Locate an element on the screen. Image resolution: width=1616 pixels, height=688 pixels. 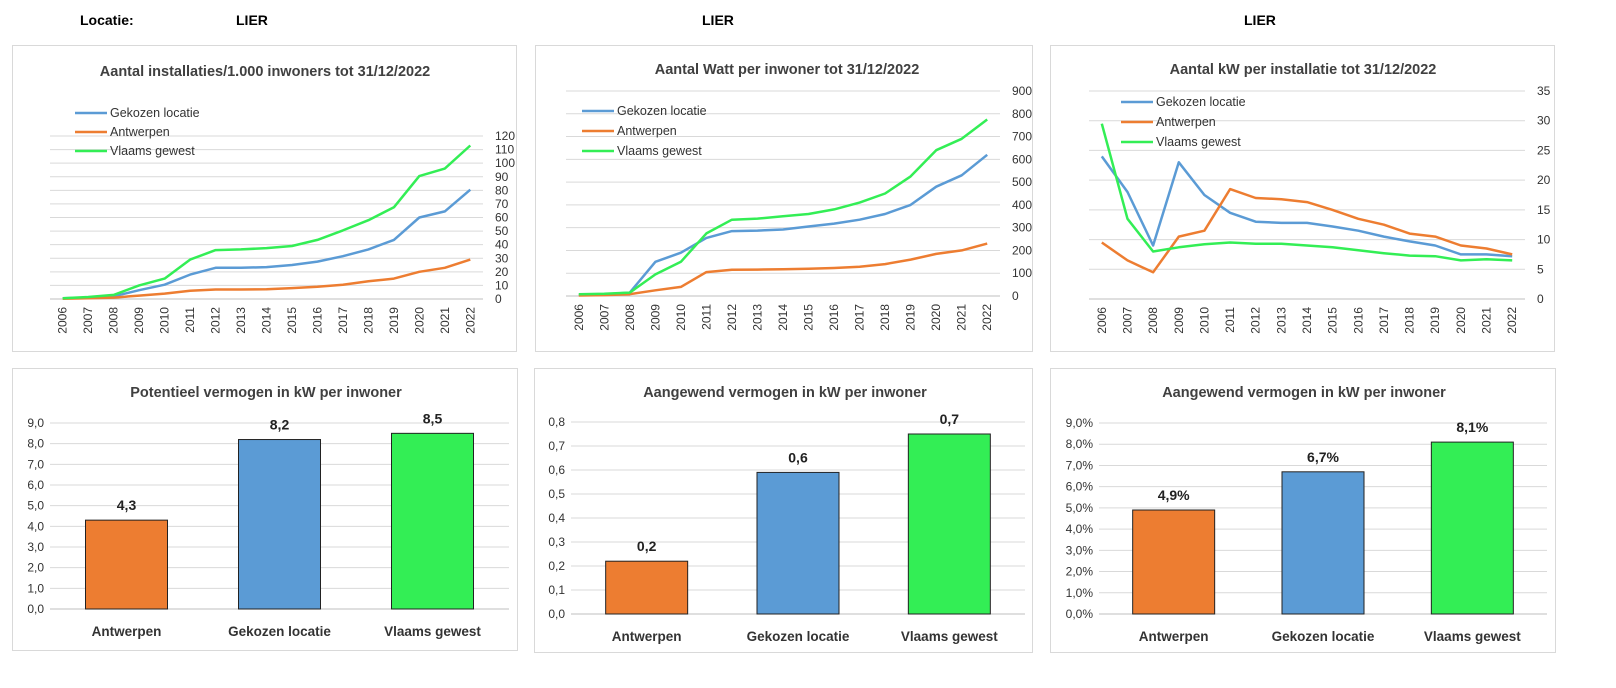
y-tick-label: 10 is located at coordinates (502, 285).